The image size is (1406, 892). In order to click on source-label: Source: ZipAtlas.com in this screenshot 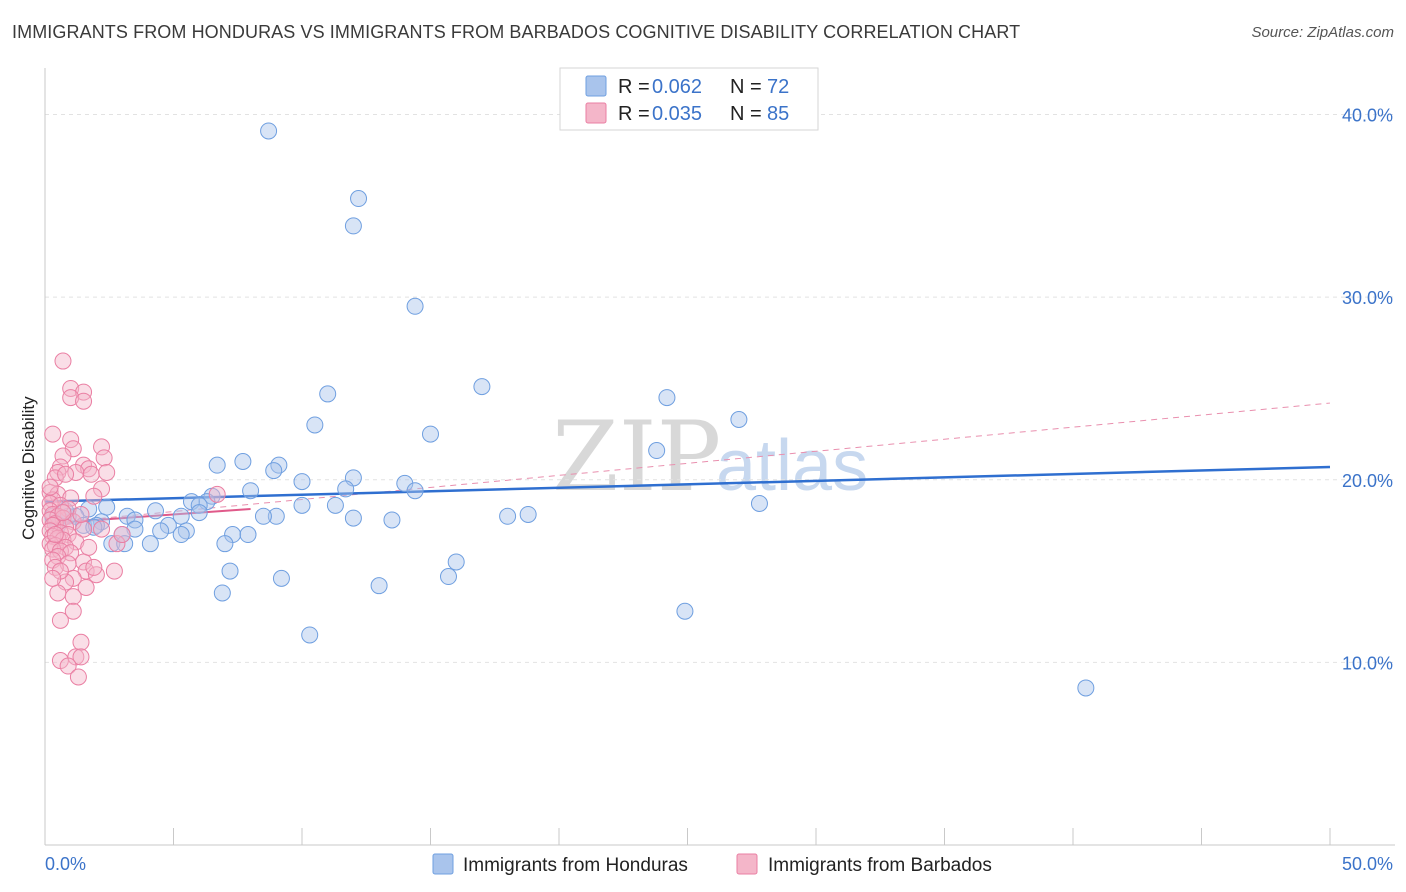, I will do `click(1322, 32)`.